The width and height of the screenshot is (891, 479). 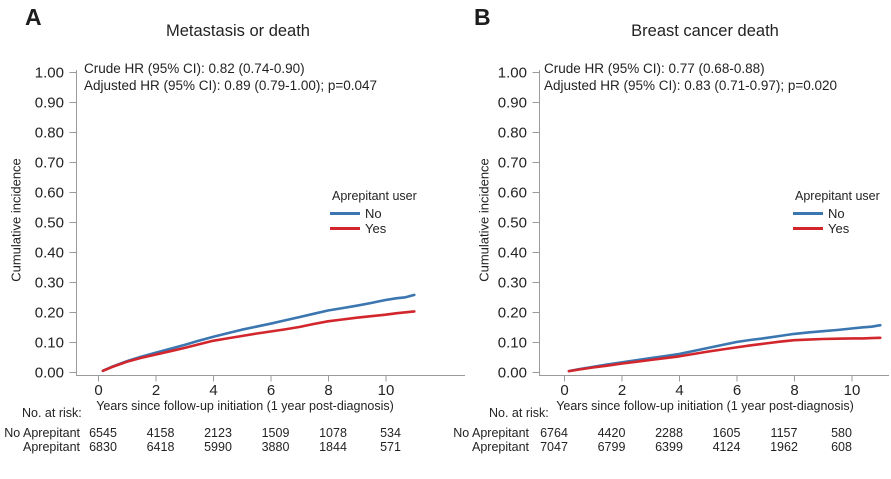 I want to click on legend-label-yes-a: Yes, so click(x=376, y=228).